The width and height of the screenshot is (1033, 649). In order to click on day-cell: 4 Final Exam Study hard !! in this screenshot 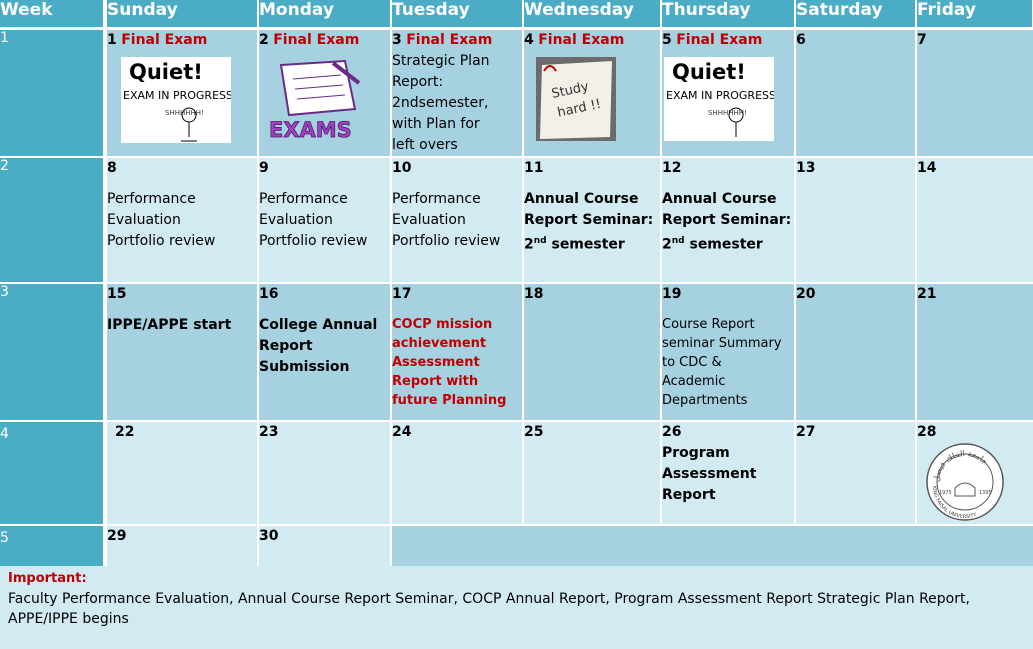, I will do `click(592, 93)`.